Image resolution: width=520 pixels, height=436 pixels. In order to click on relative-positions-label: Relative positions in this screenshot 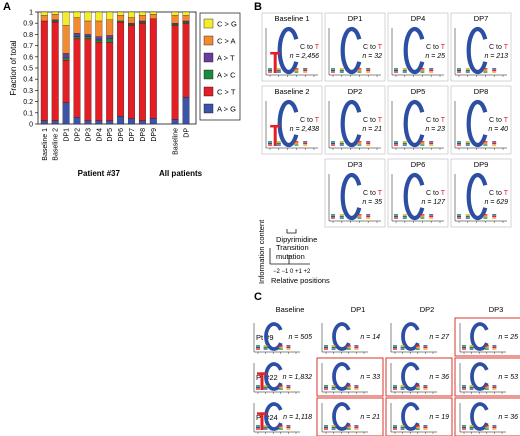, I will do `click(300, 280)`.